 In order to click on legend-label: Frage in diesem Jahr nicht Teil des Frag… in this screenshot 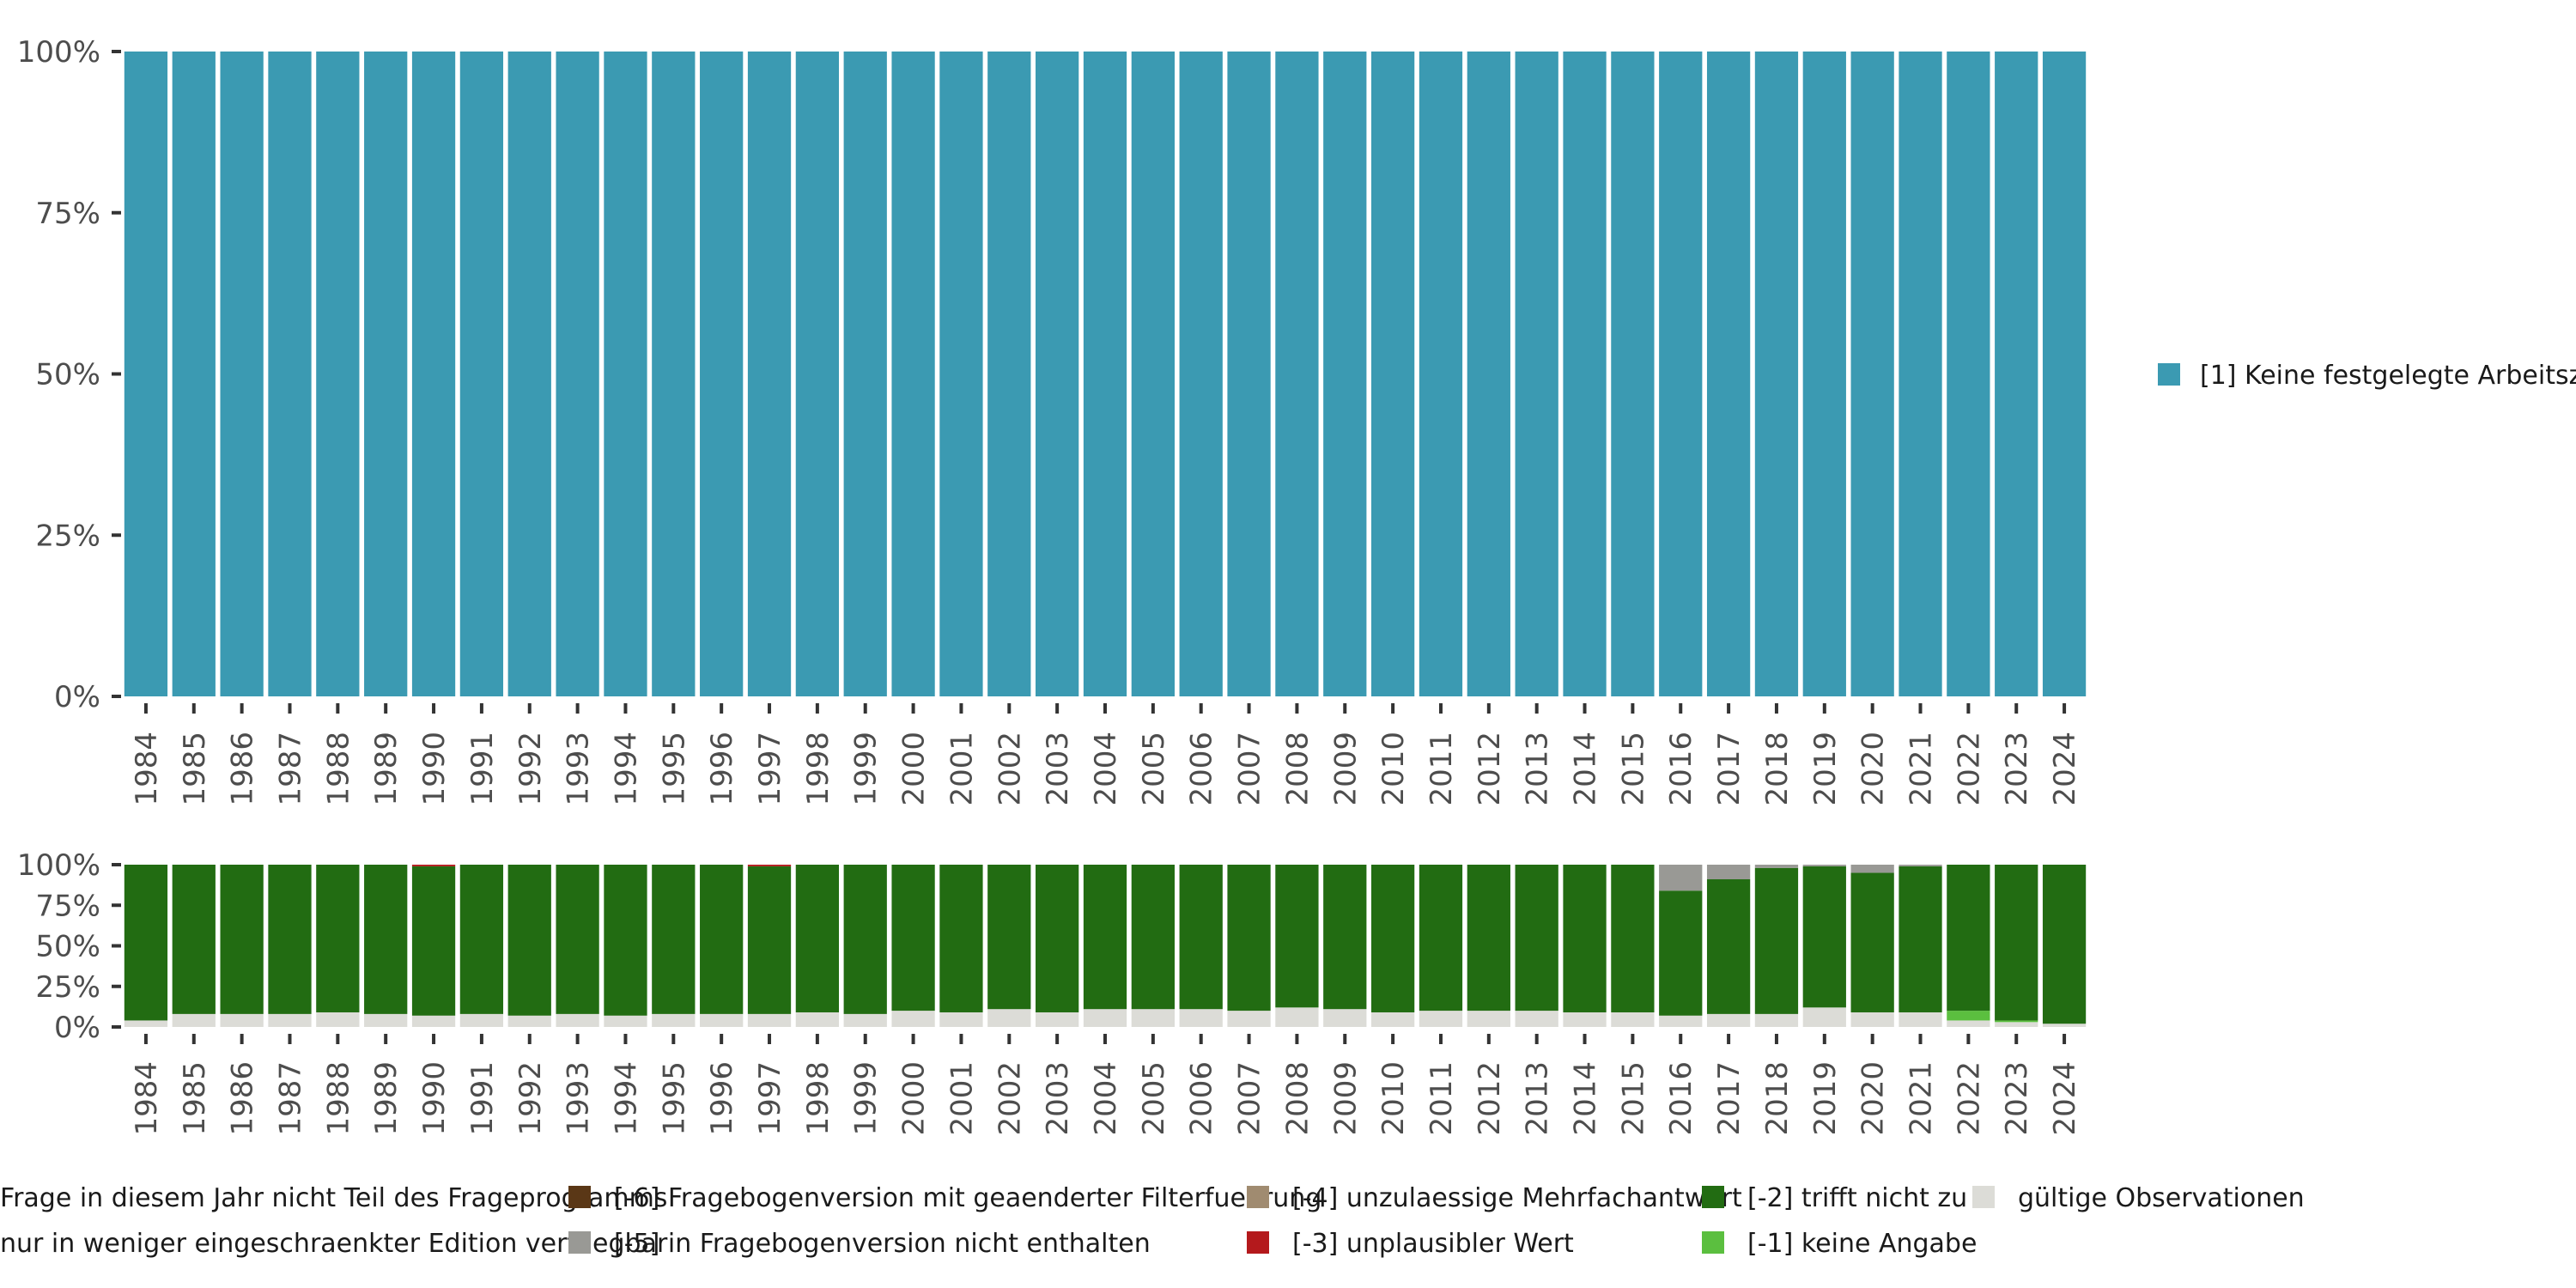, I will do `click(334, 1198)`.